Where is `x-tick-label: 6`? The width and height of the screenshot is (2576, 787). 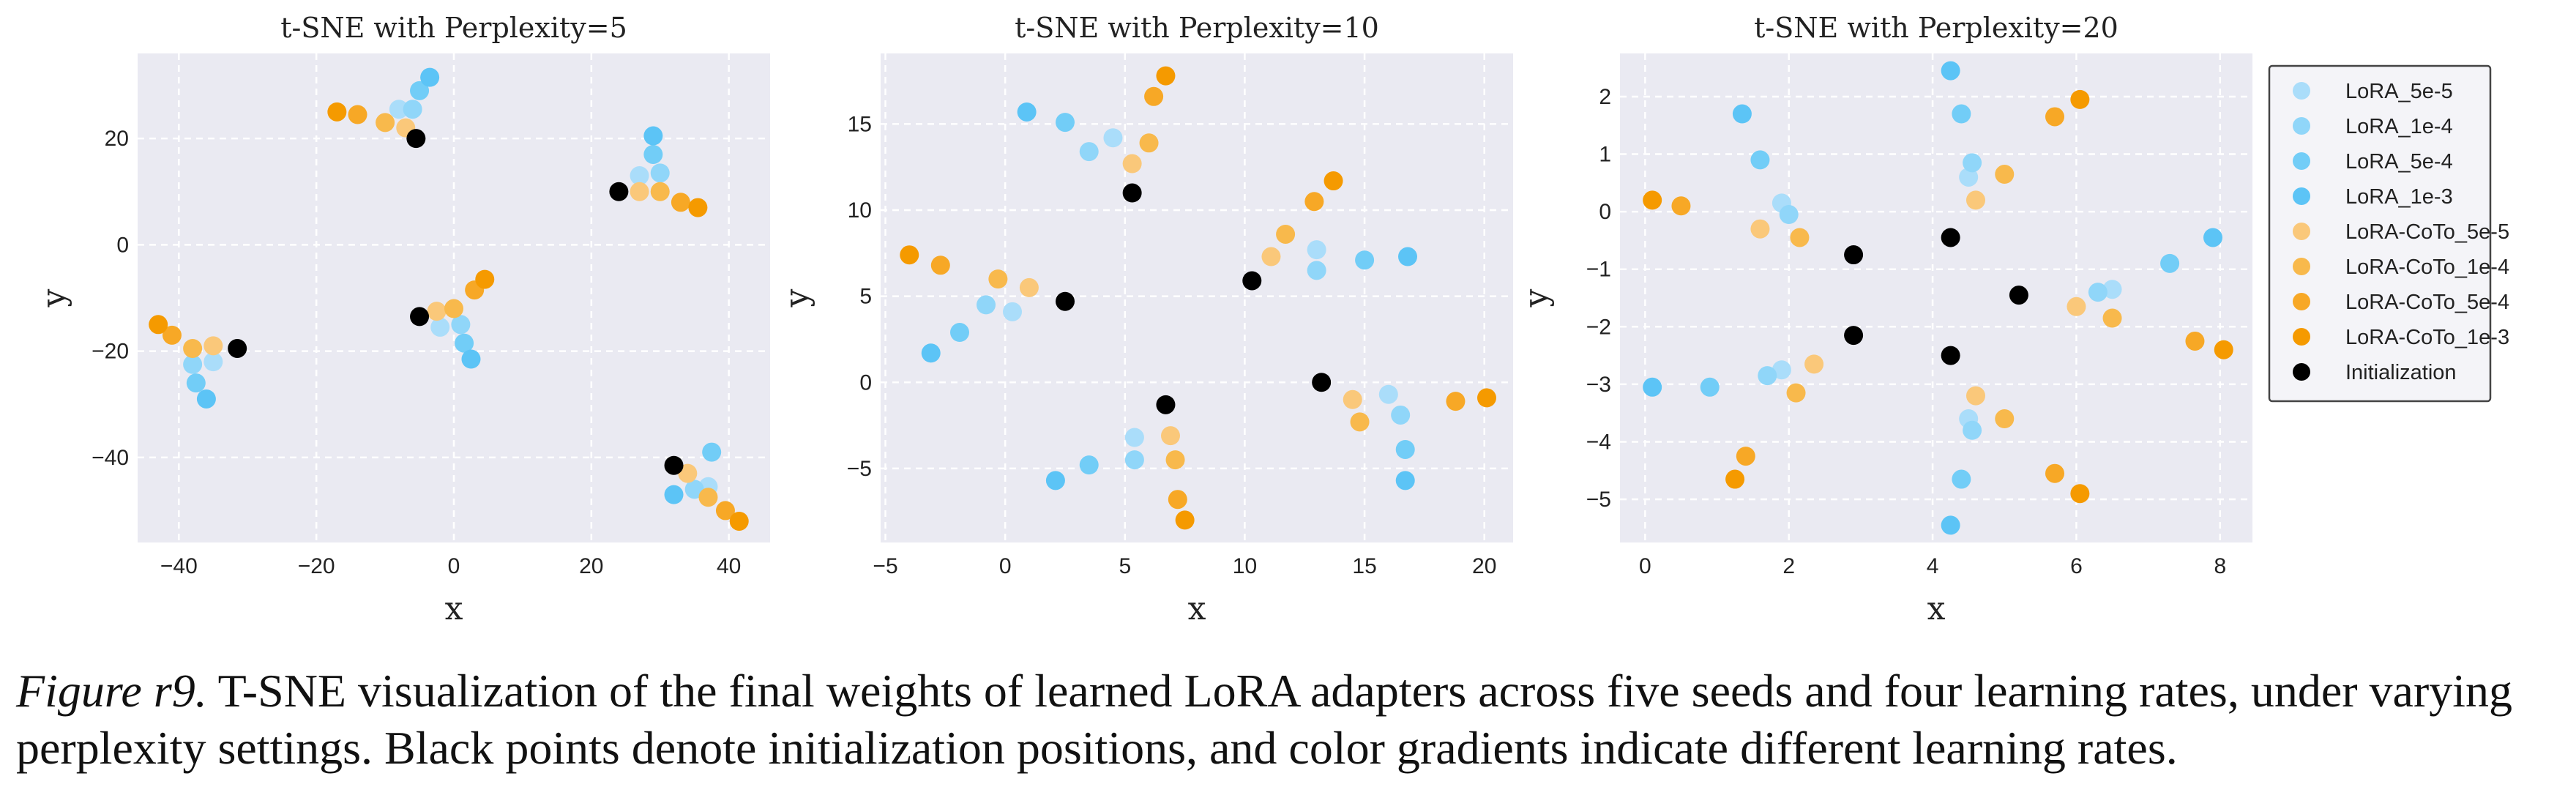
x-tick-label: 6 is located at coordinates (2076, 566).